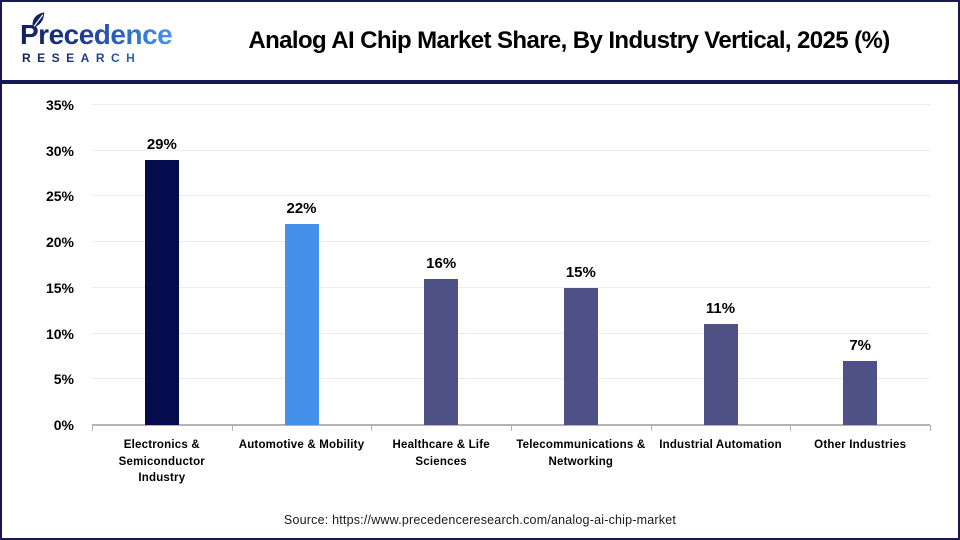 The height and width of the screenshot is (540, 960). I want to click on bar-group: 29% Electronics & Semiconductor Industry, so click(162, 294).